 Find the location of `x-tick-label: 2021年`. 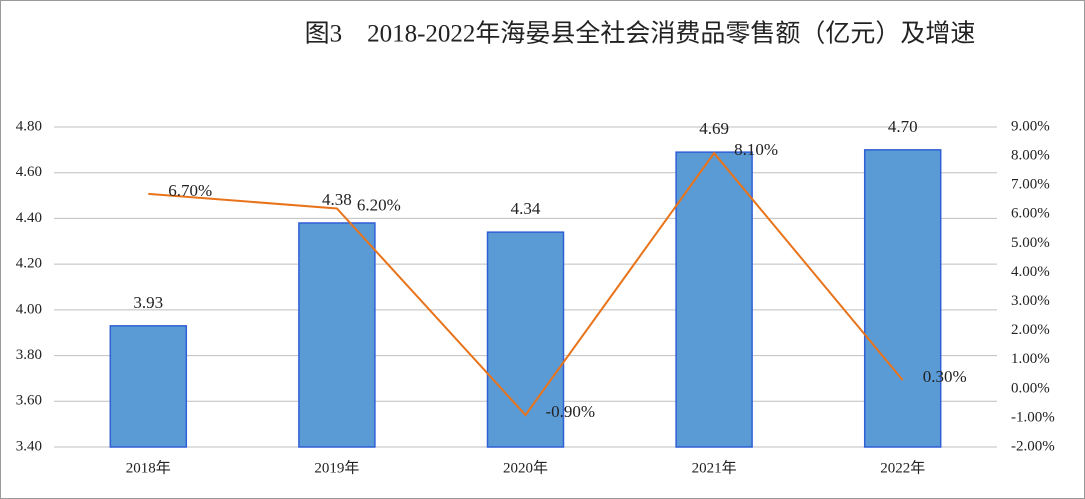

x-tick-label: 2021年 is located at coordinates (714, 467).